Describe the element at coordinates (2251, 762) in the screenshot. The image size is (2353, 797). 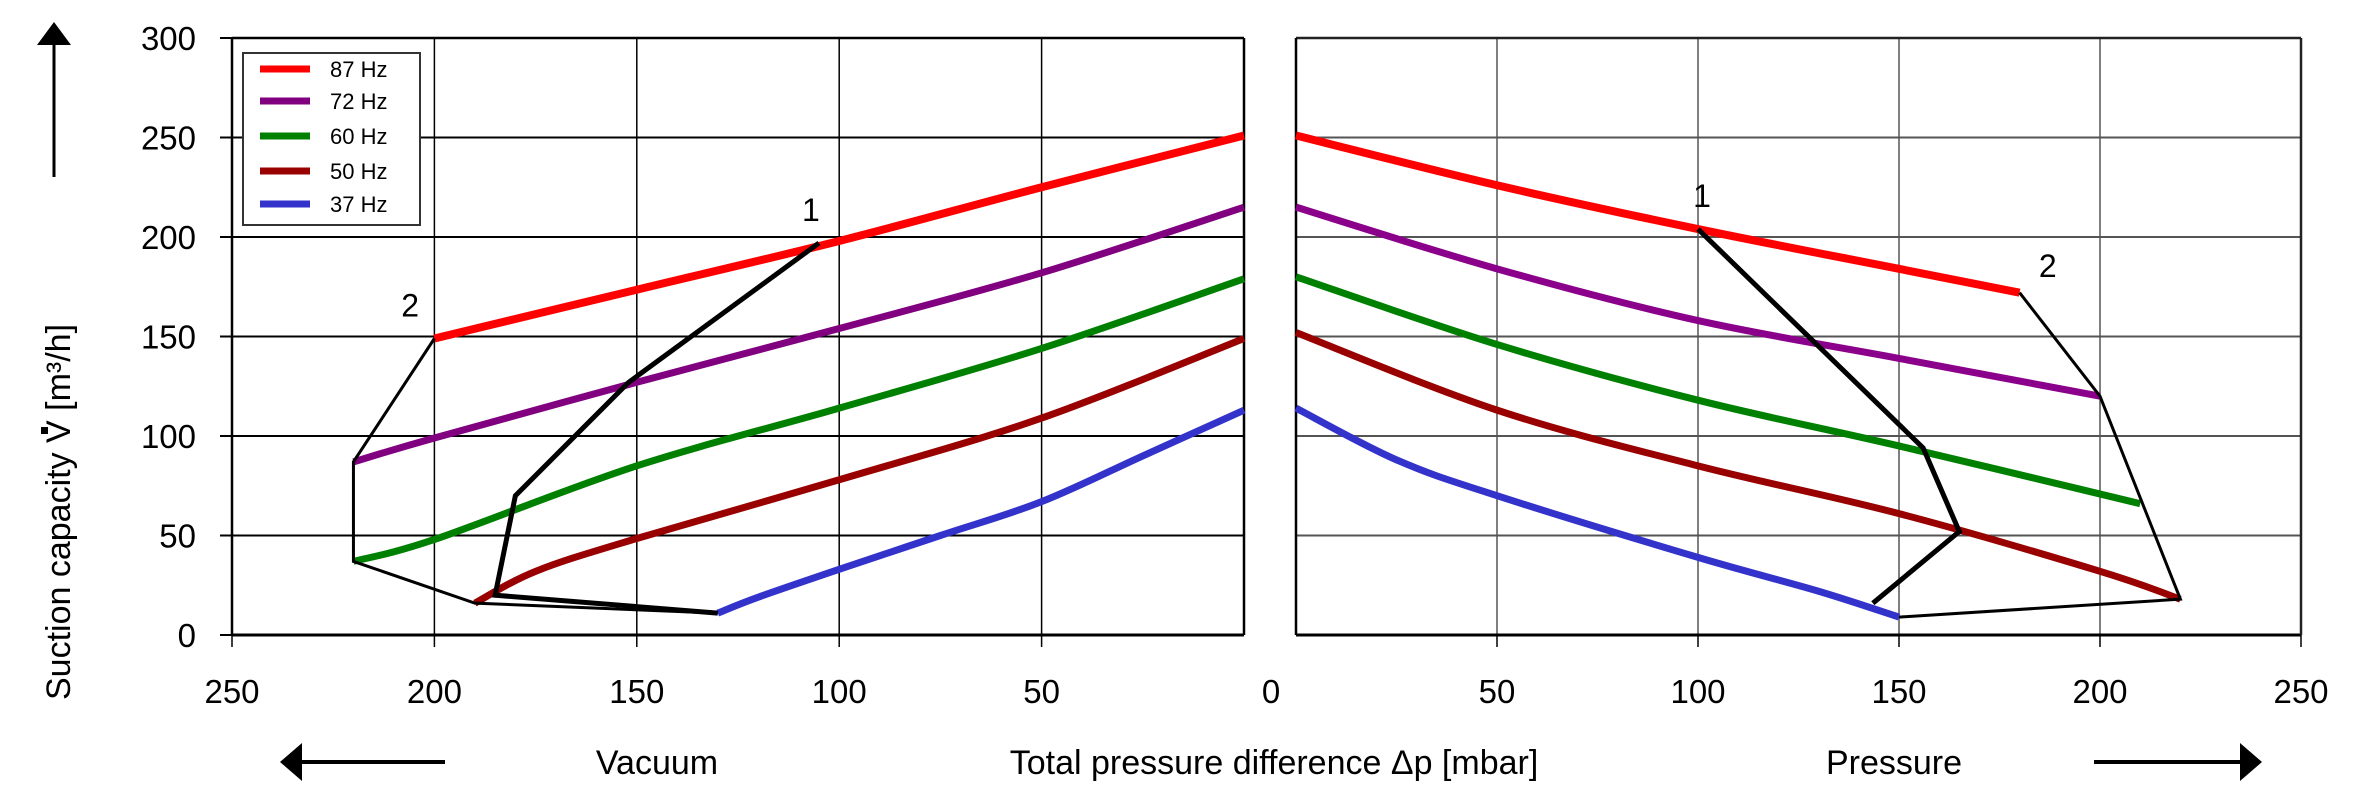
I see `right-arrow-icon` at that location.